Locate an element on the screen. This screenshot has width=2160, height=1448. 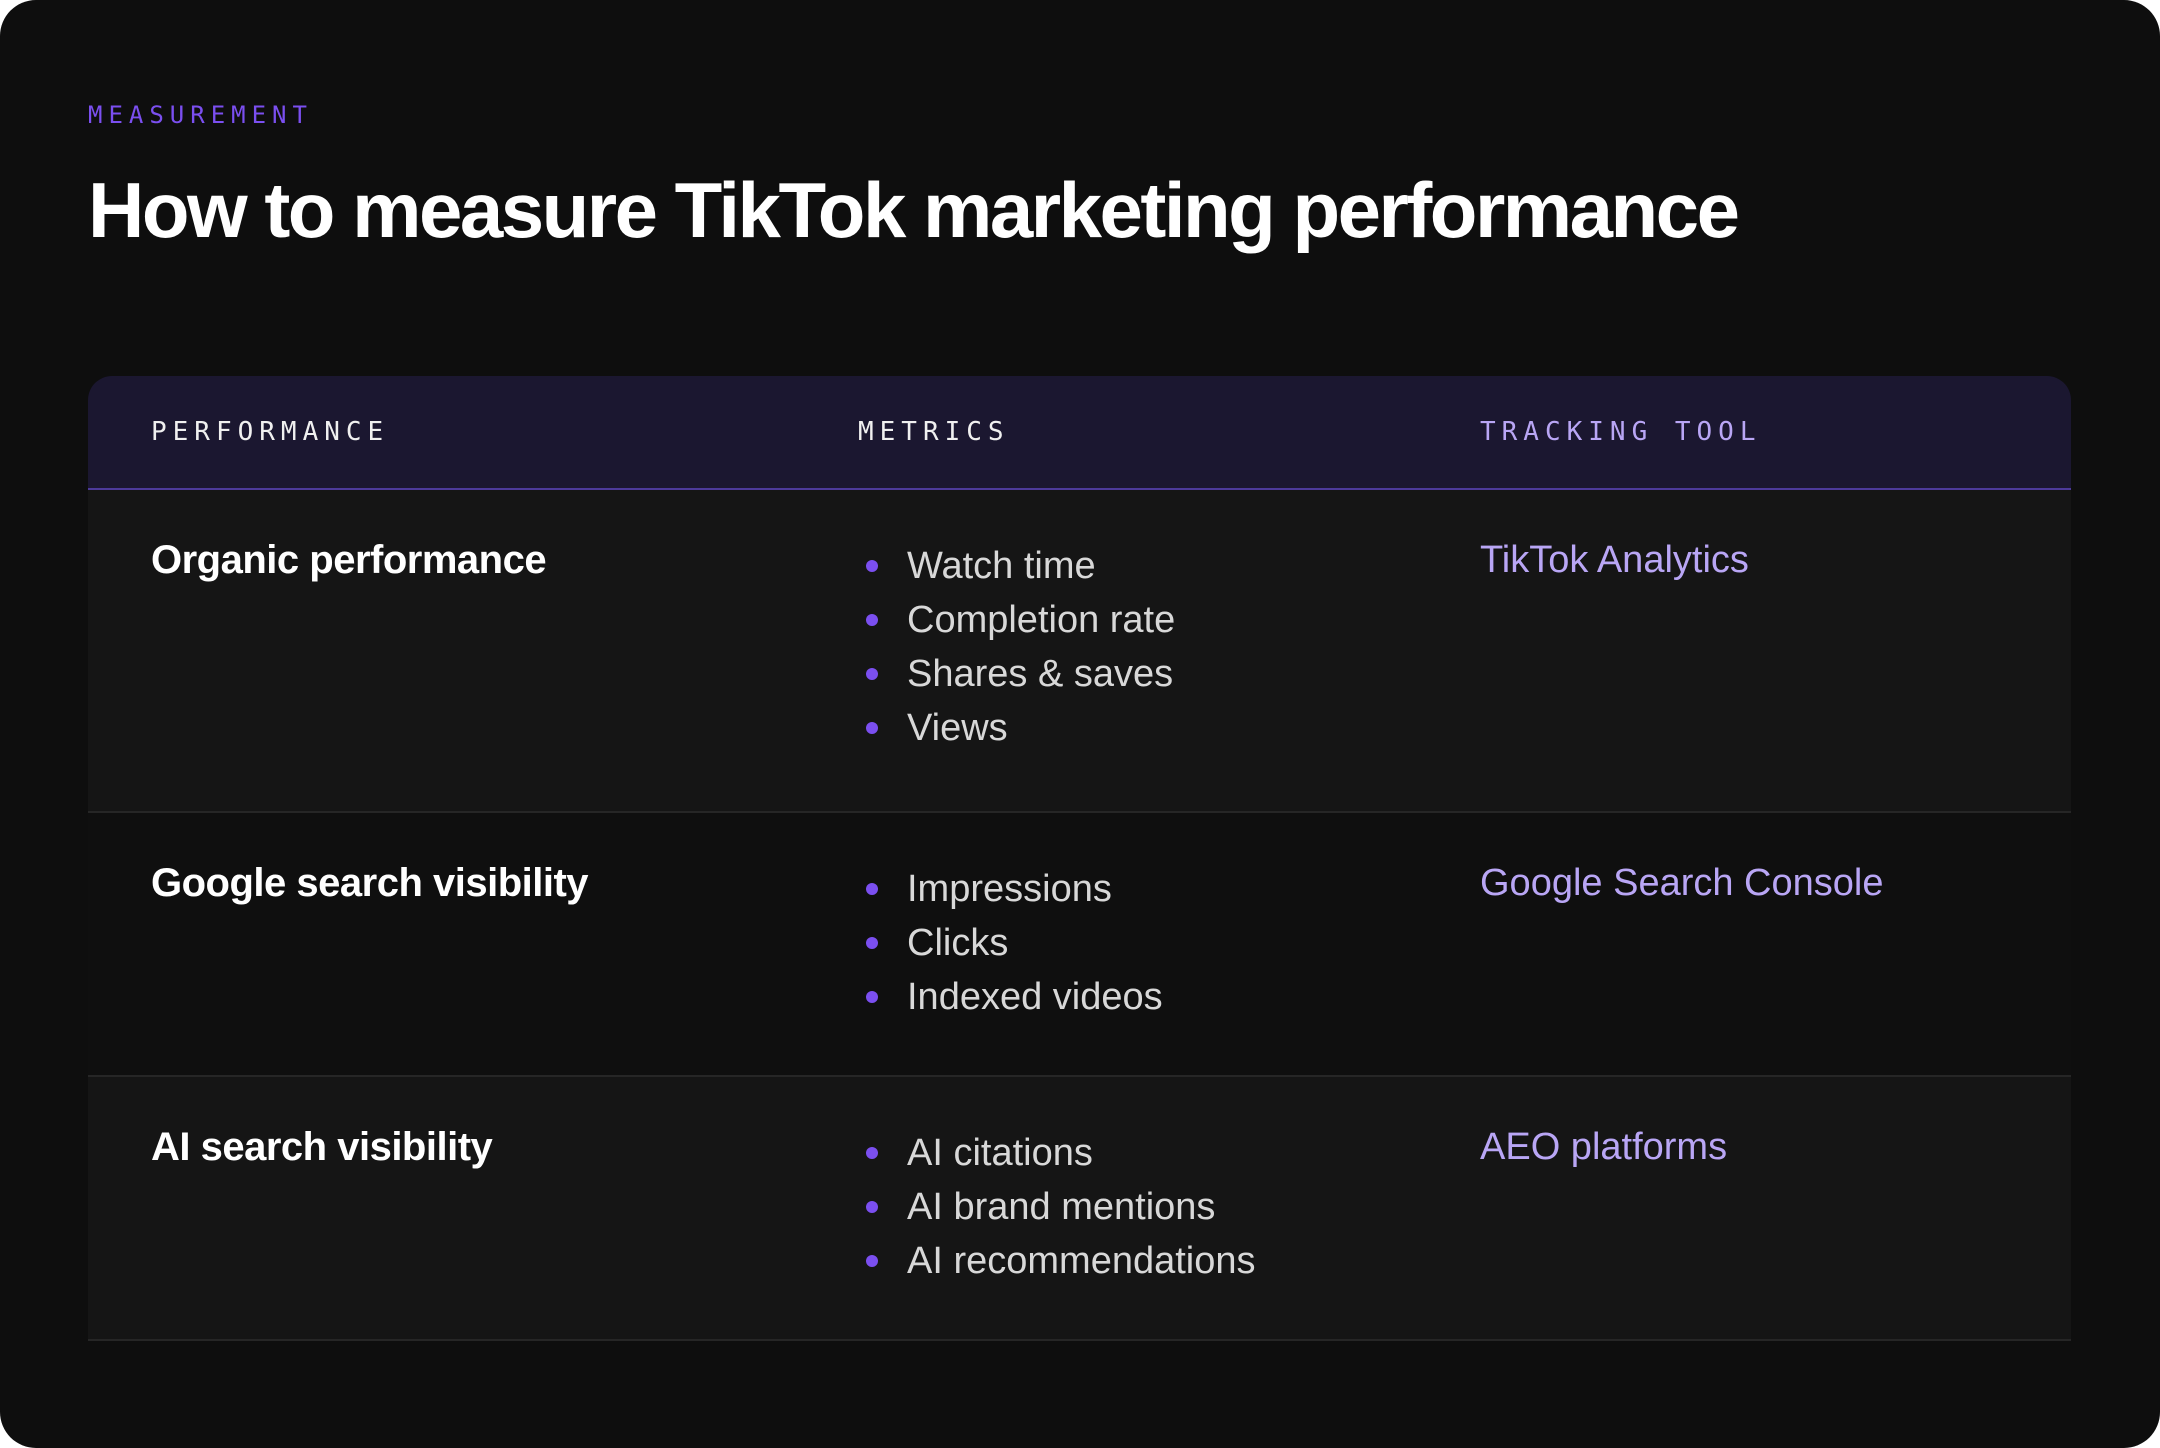
metric-label: Completion rate is located at coordinates (1041, 619).